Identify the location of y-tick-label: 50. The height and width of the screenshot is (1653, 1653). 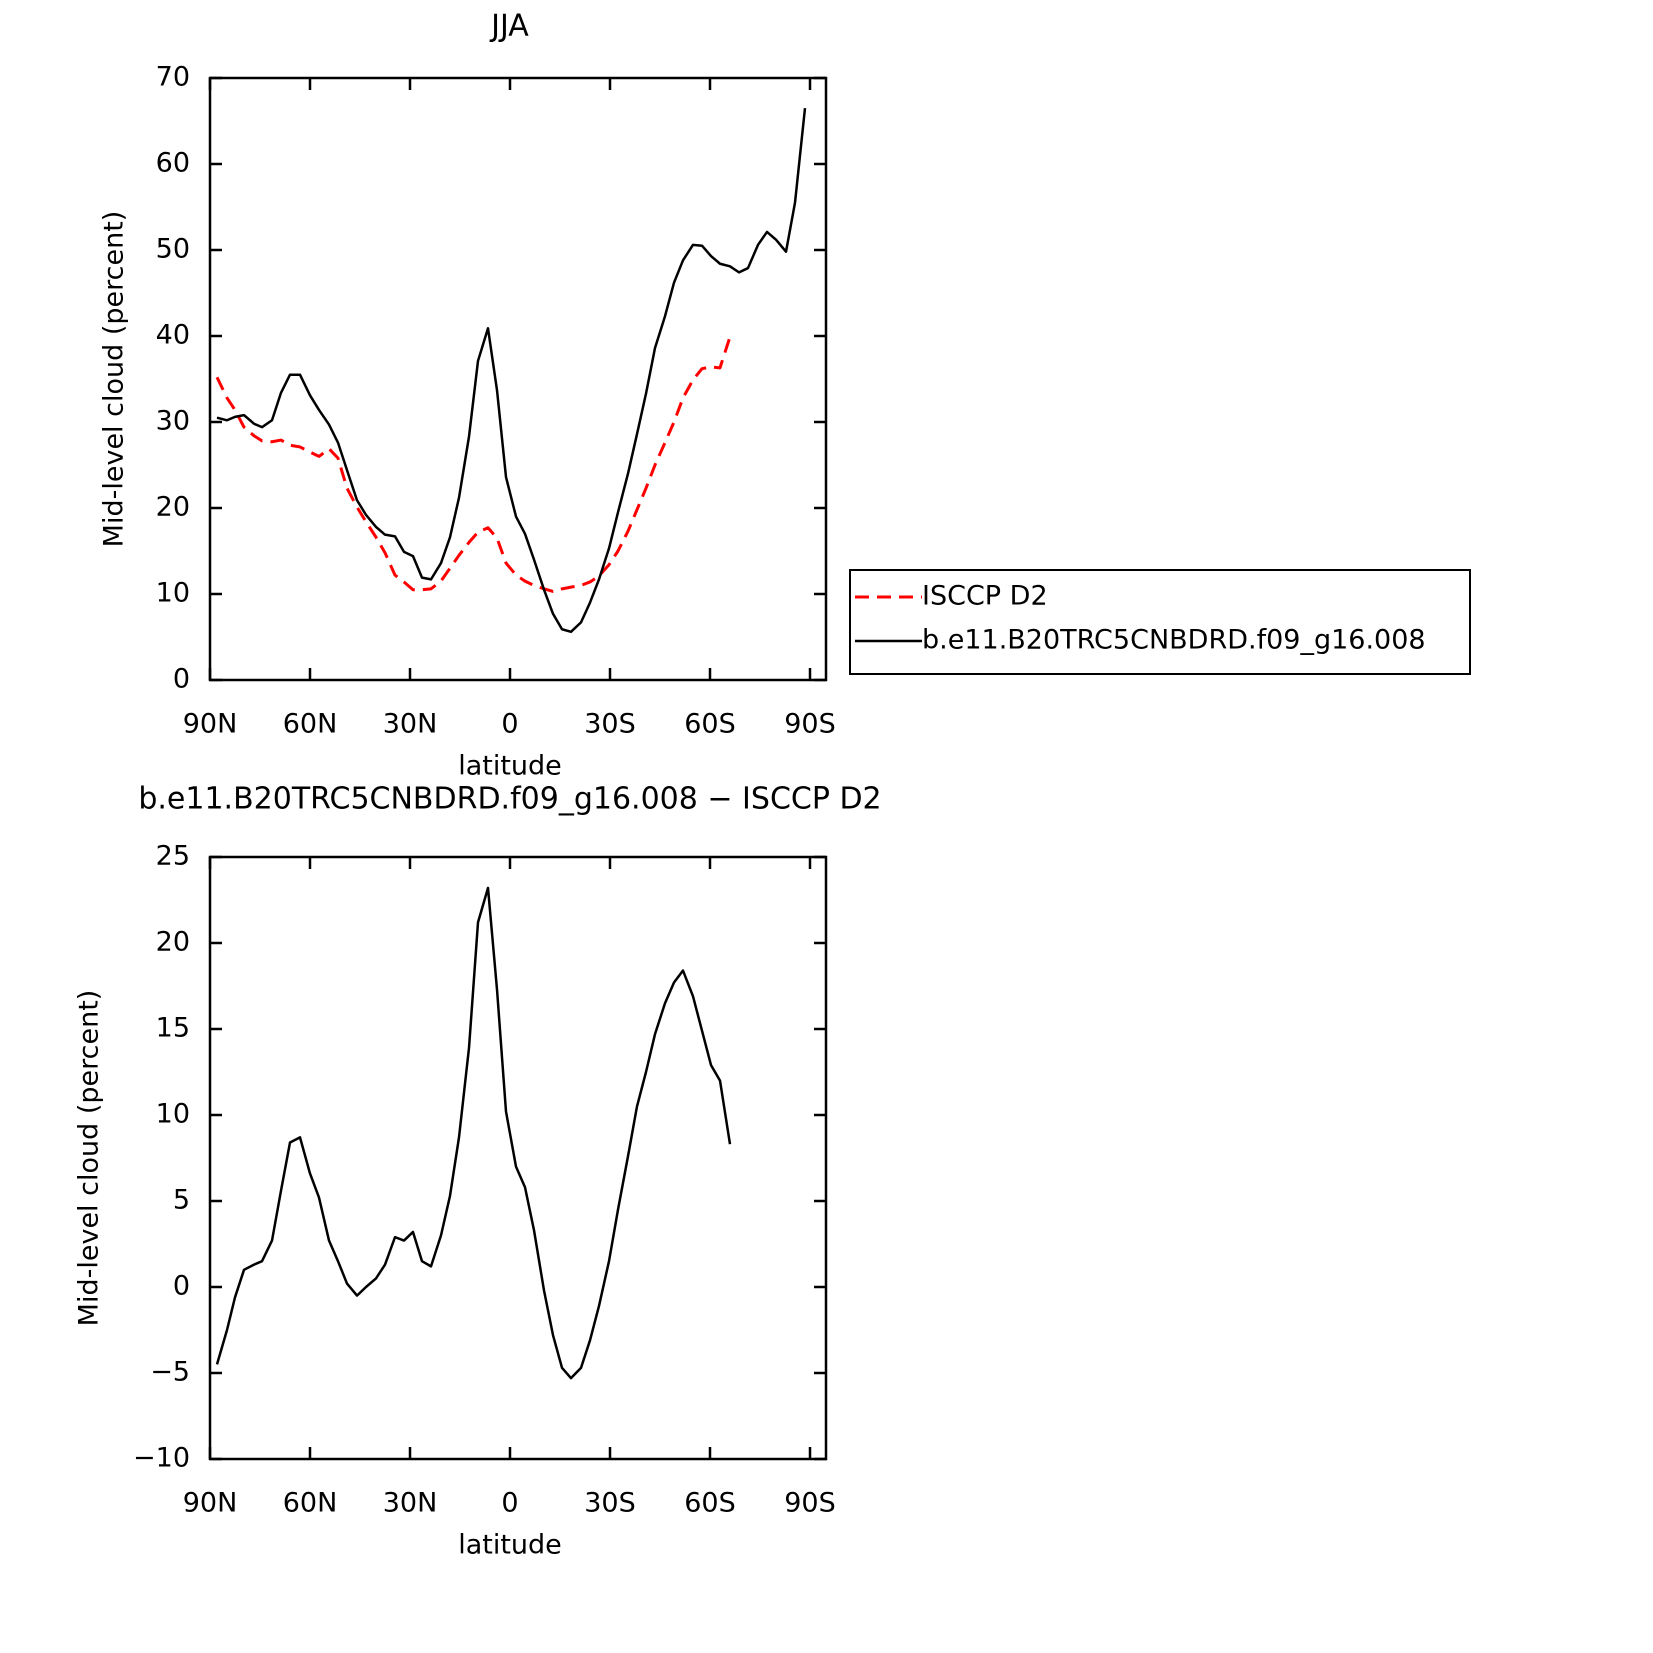
(173, 249).